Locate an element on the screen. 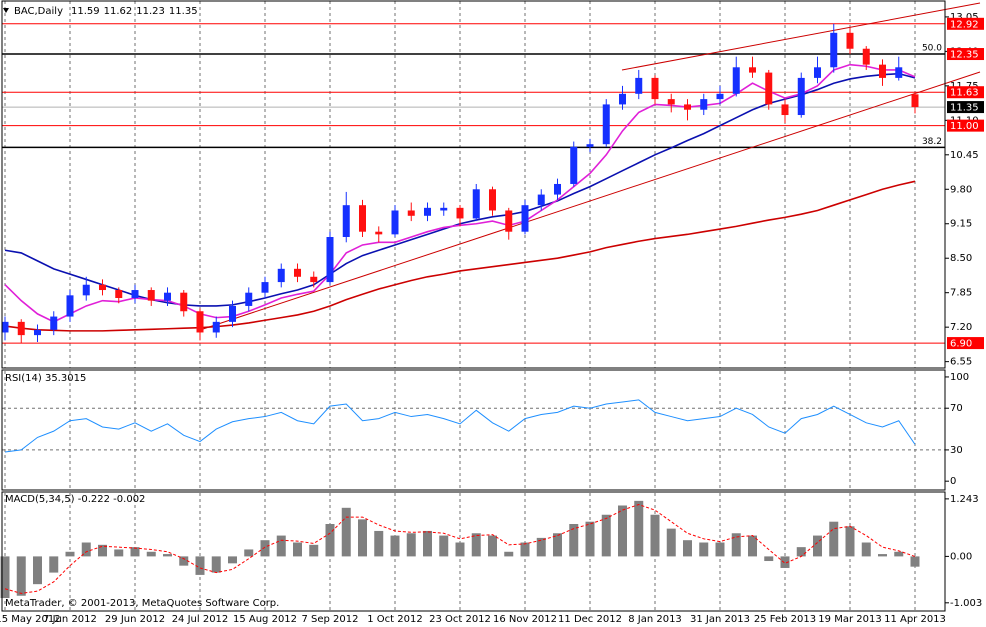 The image size is (986, 627). y-tick-label: 30 is located at coordinates (956, 450).